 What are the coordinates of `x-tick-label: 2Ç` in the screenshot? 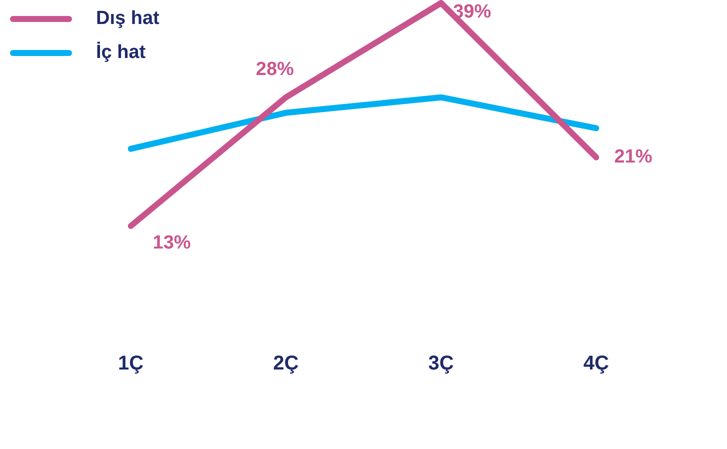 It's located at (286, 363).